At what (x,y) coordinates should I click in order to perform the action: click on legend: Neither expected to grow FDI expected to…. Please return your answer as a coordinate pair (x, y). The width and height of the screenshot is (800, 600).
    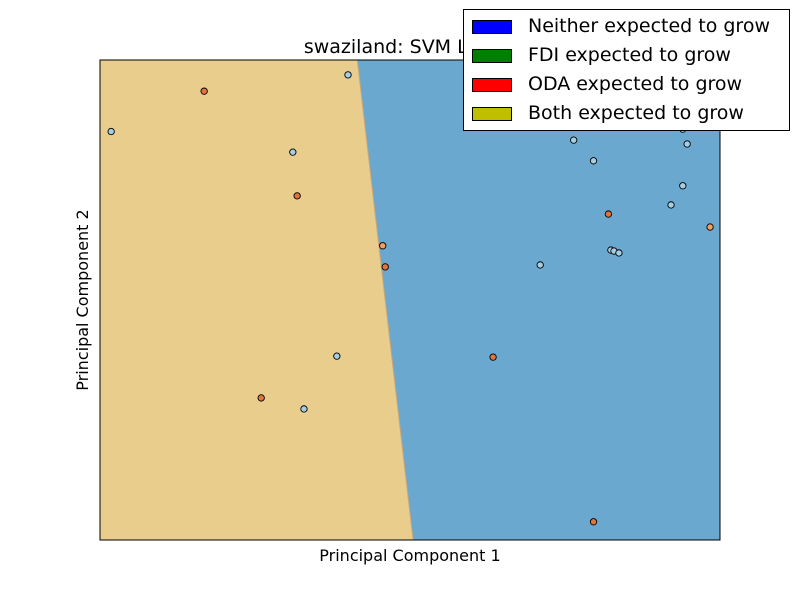
    Looking at the image, I should click on (626, 70).